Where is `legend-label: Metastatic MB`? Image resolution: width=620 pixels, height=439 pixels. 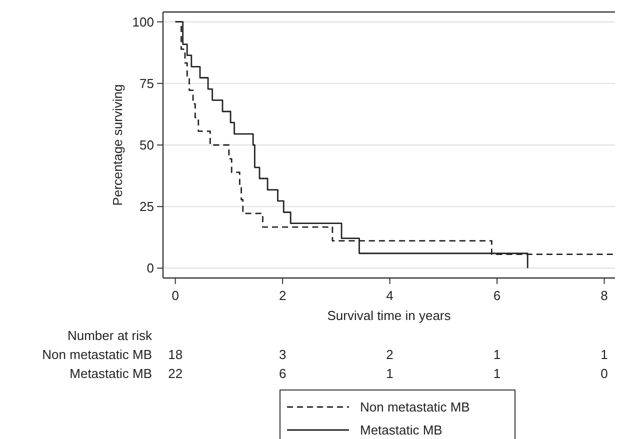 legend-label: Metastatic MB is located at coordinates (401, 430).